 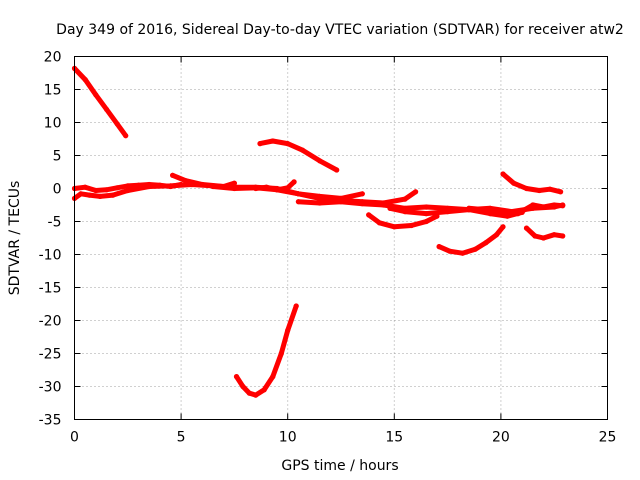 I want to click on y-tick-label: -35, so click(x=50, y=421).